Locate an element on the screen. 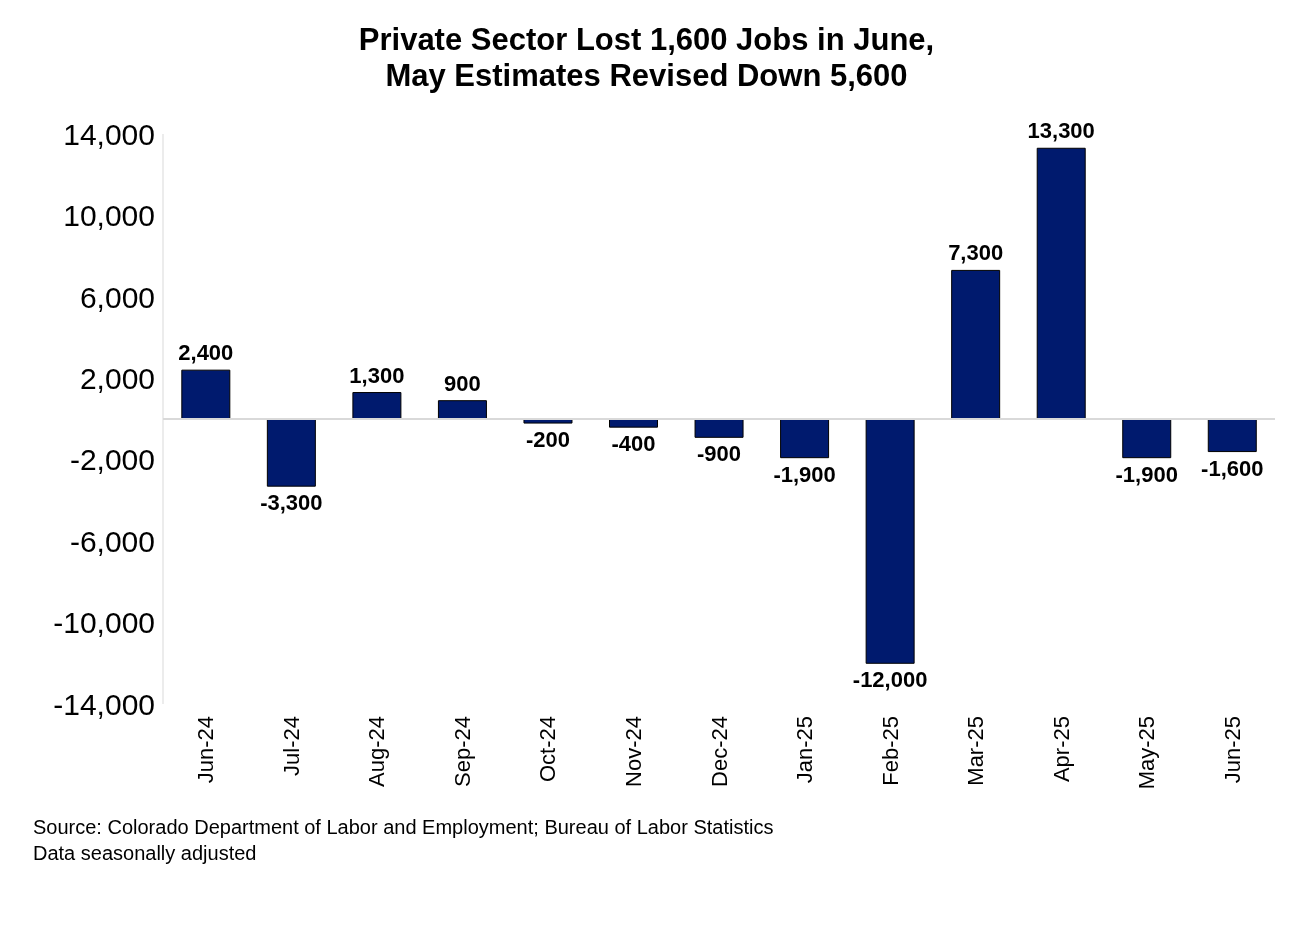  data-label: 13,300 is located at coordinates (1061, 131).